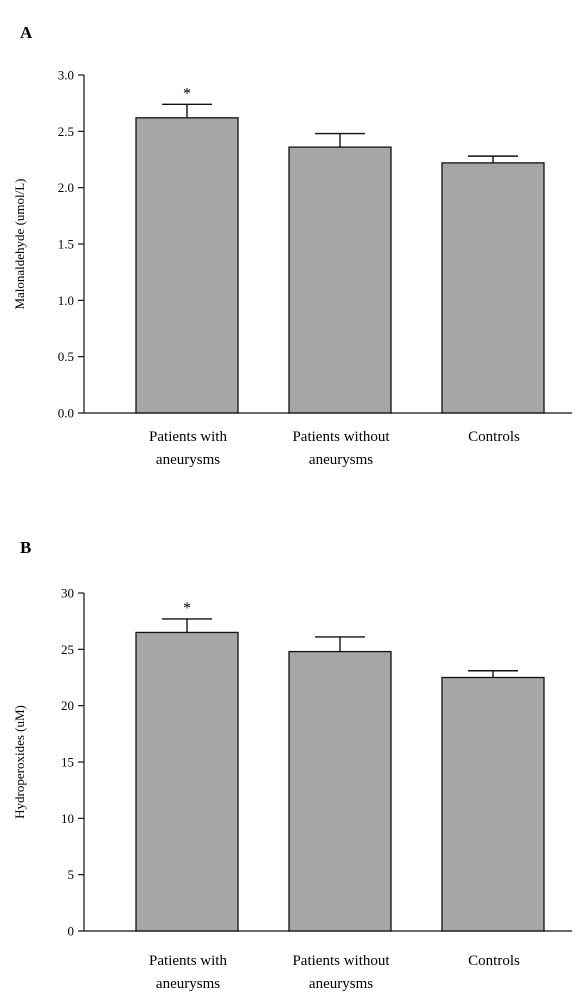 This screenshot has height=993, width=588. I want to click on panel-b-significance-mark: *, so click(187, 608).